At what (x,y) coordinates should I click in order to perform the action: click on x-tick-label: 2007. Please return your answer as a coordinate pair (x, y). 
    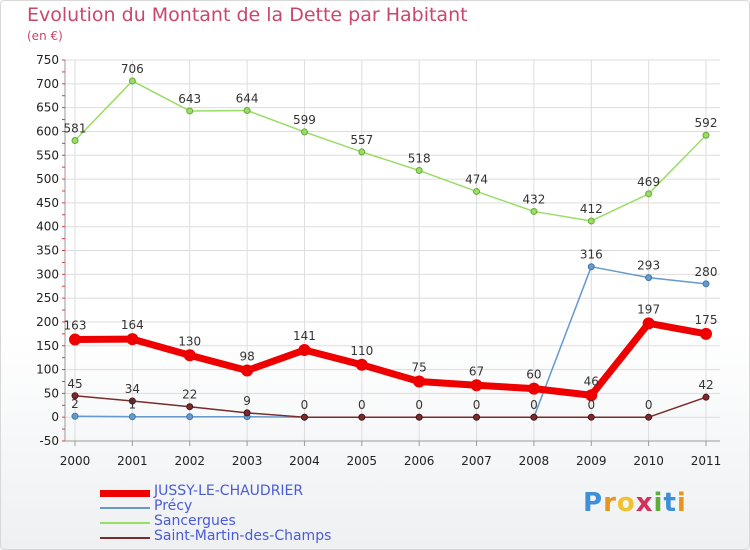
    Looking at the image, I should click on (476, 461).